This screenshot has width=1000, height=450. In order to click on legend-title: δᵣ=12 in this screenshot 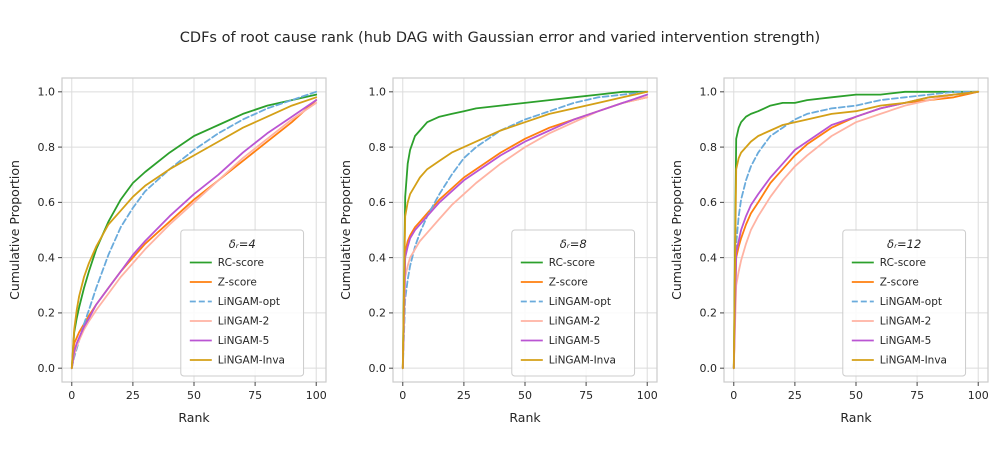, I will do `click(904, 244)`.